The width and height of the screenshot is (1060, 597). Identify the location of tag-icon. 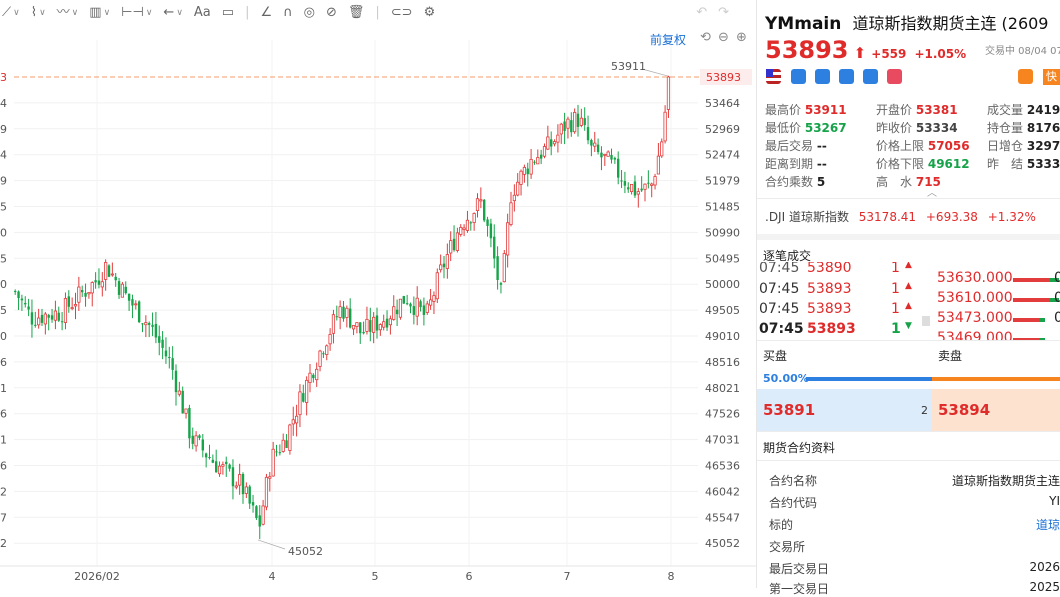
(846, 76).